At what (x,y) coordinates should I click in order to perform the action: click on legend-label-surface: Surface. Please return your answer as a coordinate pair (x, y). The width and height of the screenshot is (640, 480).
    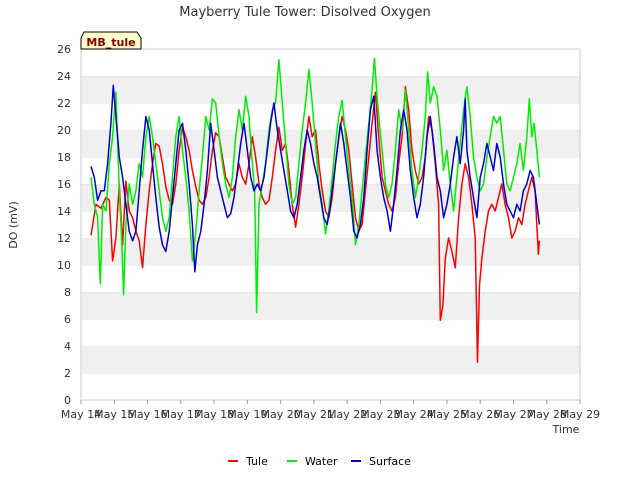
    Looking at the image, I should click on (390, 461).